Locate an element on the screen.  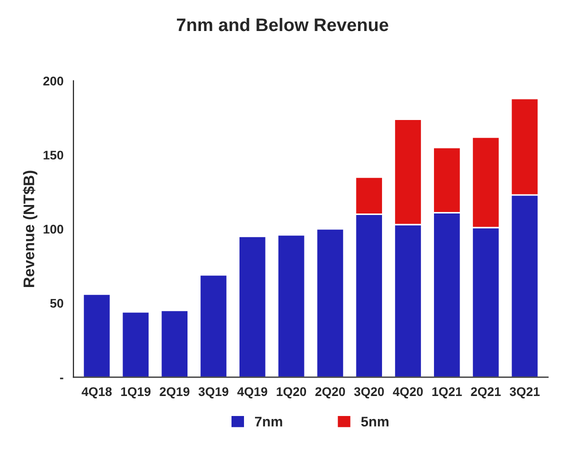
y-tick-label: 100 is located at coordinates (54, 229).